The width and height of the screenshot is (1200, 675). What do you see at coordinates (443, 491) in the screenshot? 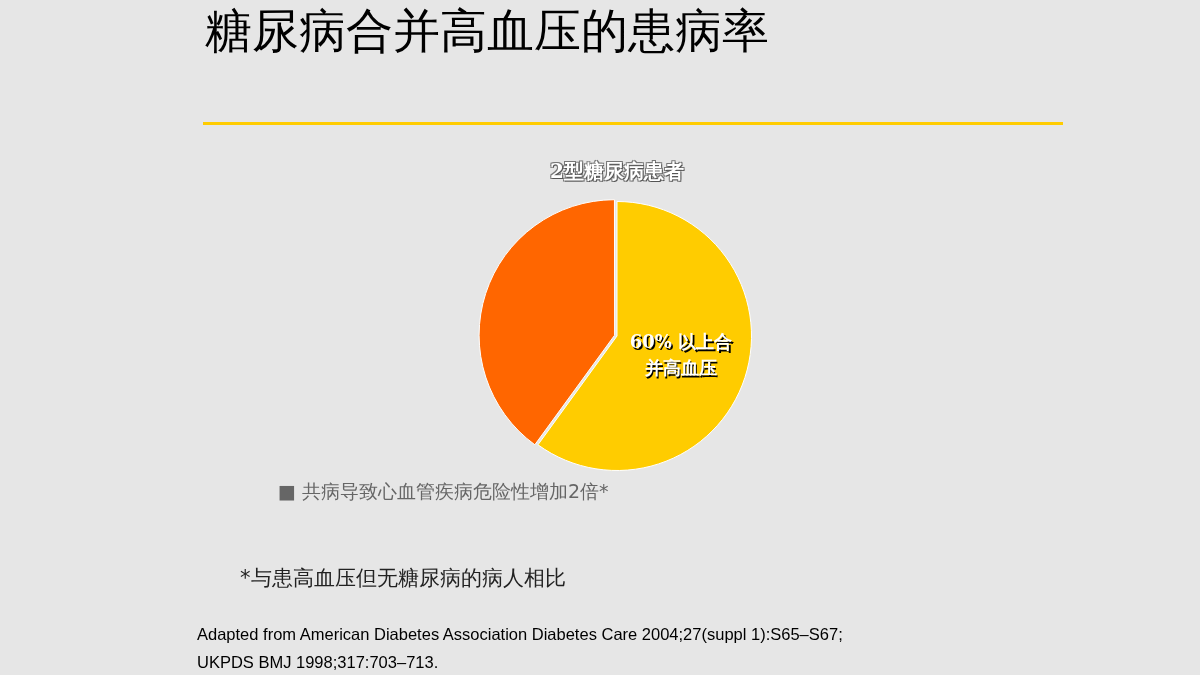
I see `text: ■ 共病导致心血管疾病危险性增加2倍*` at bounding box center [443, 491].